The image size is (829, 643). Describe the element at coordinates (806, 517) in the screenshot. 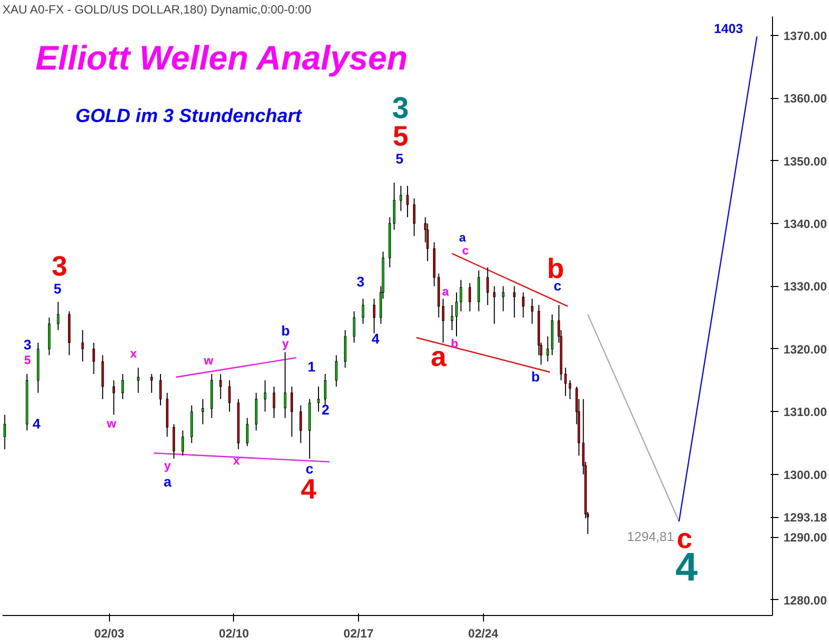

I see `y-tick-label: 1293.18` at that location.